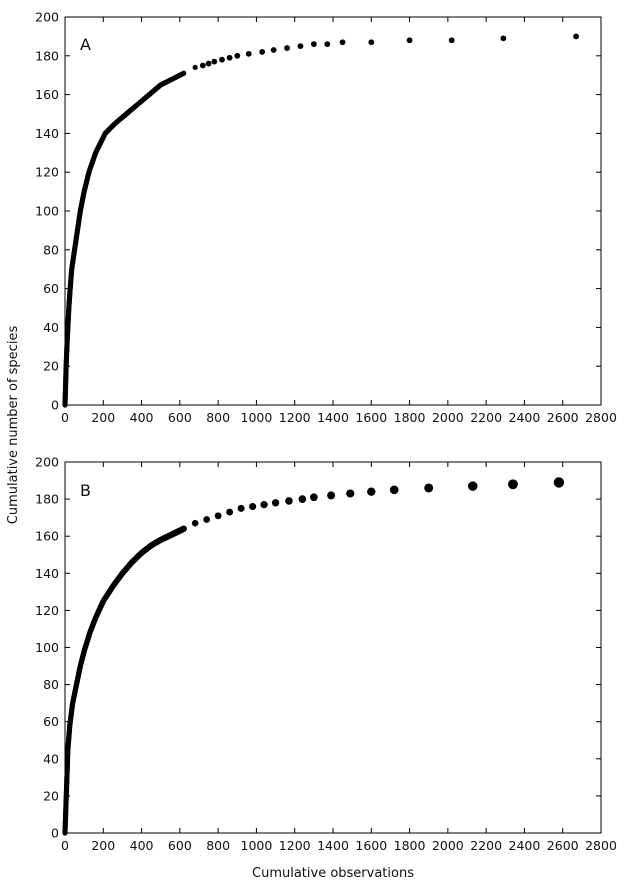  Describe the element at coordinates (47, 610) in the screenshot. I see `y-tick-label: 120` at that location.